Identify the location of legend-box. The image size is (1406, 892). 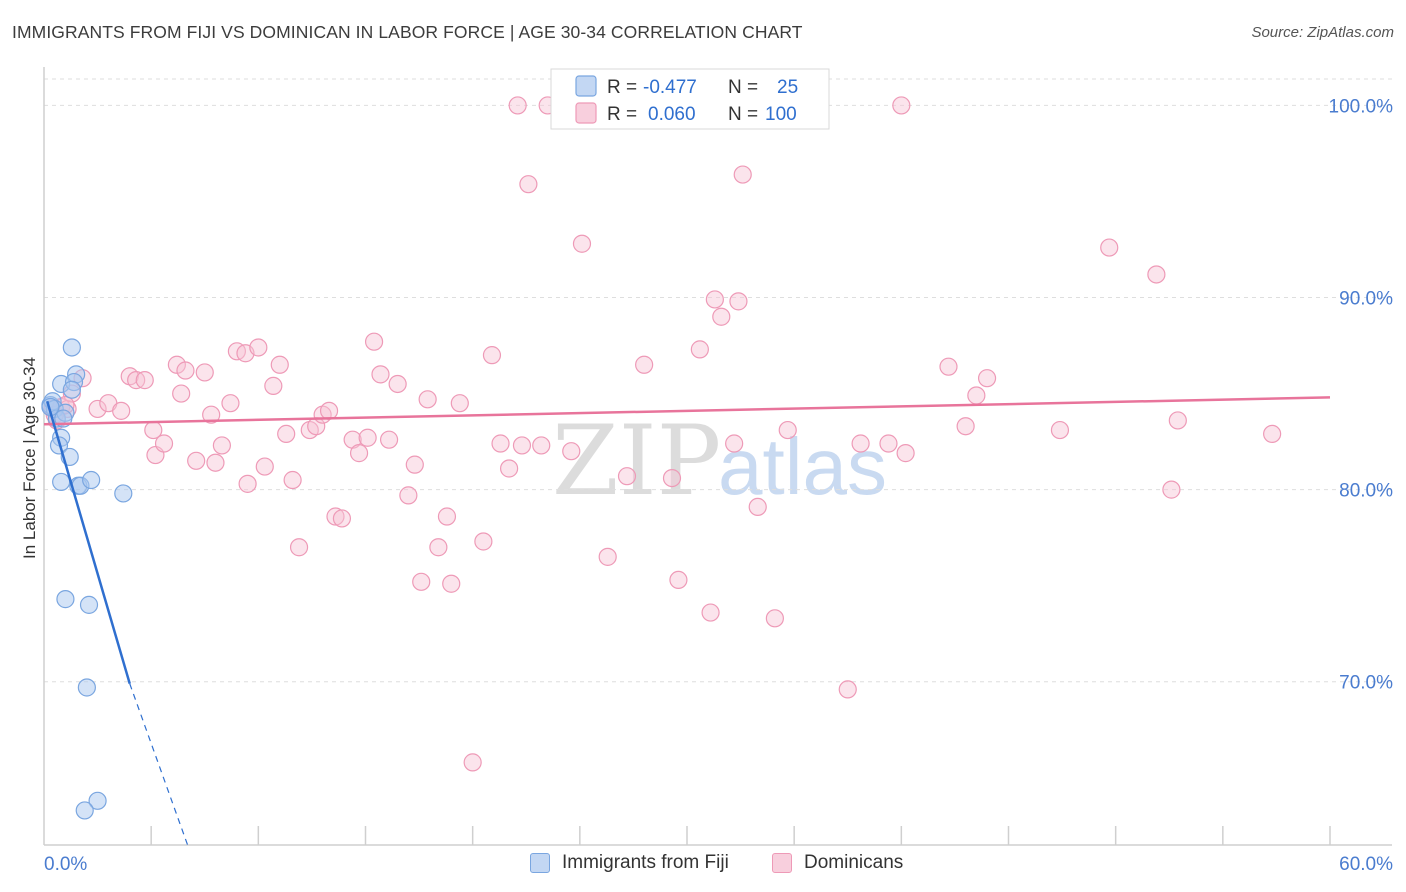
(690, 99).